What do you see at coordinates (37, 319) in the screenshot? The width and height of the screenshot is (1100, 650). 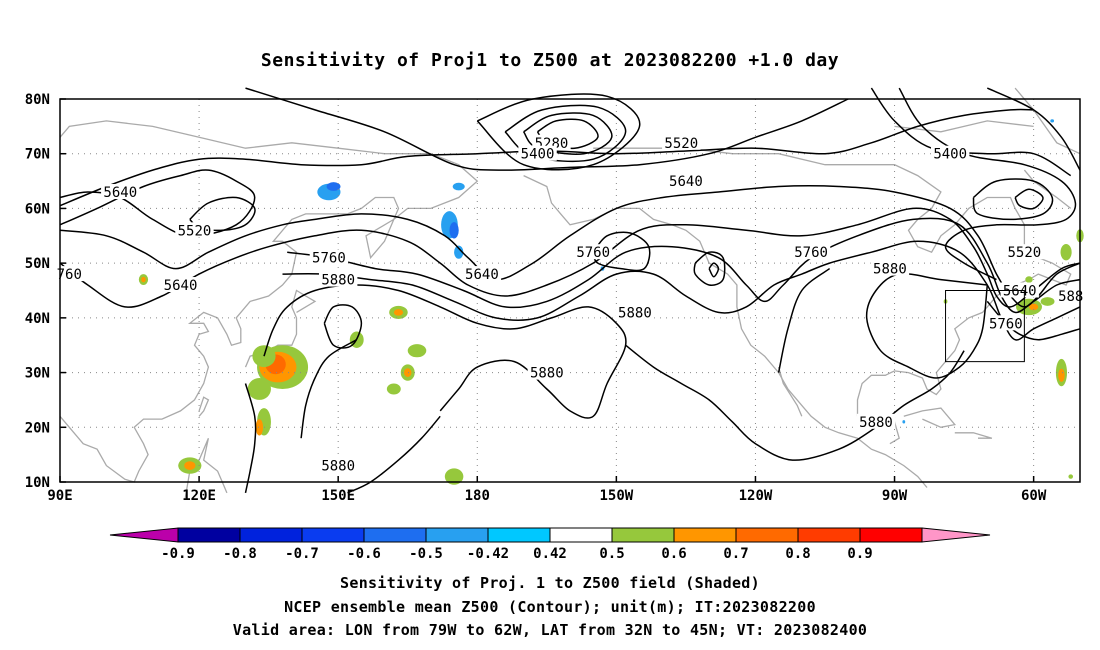 I see `y-tick-label: 40N` at bounding box center [37, 319].